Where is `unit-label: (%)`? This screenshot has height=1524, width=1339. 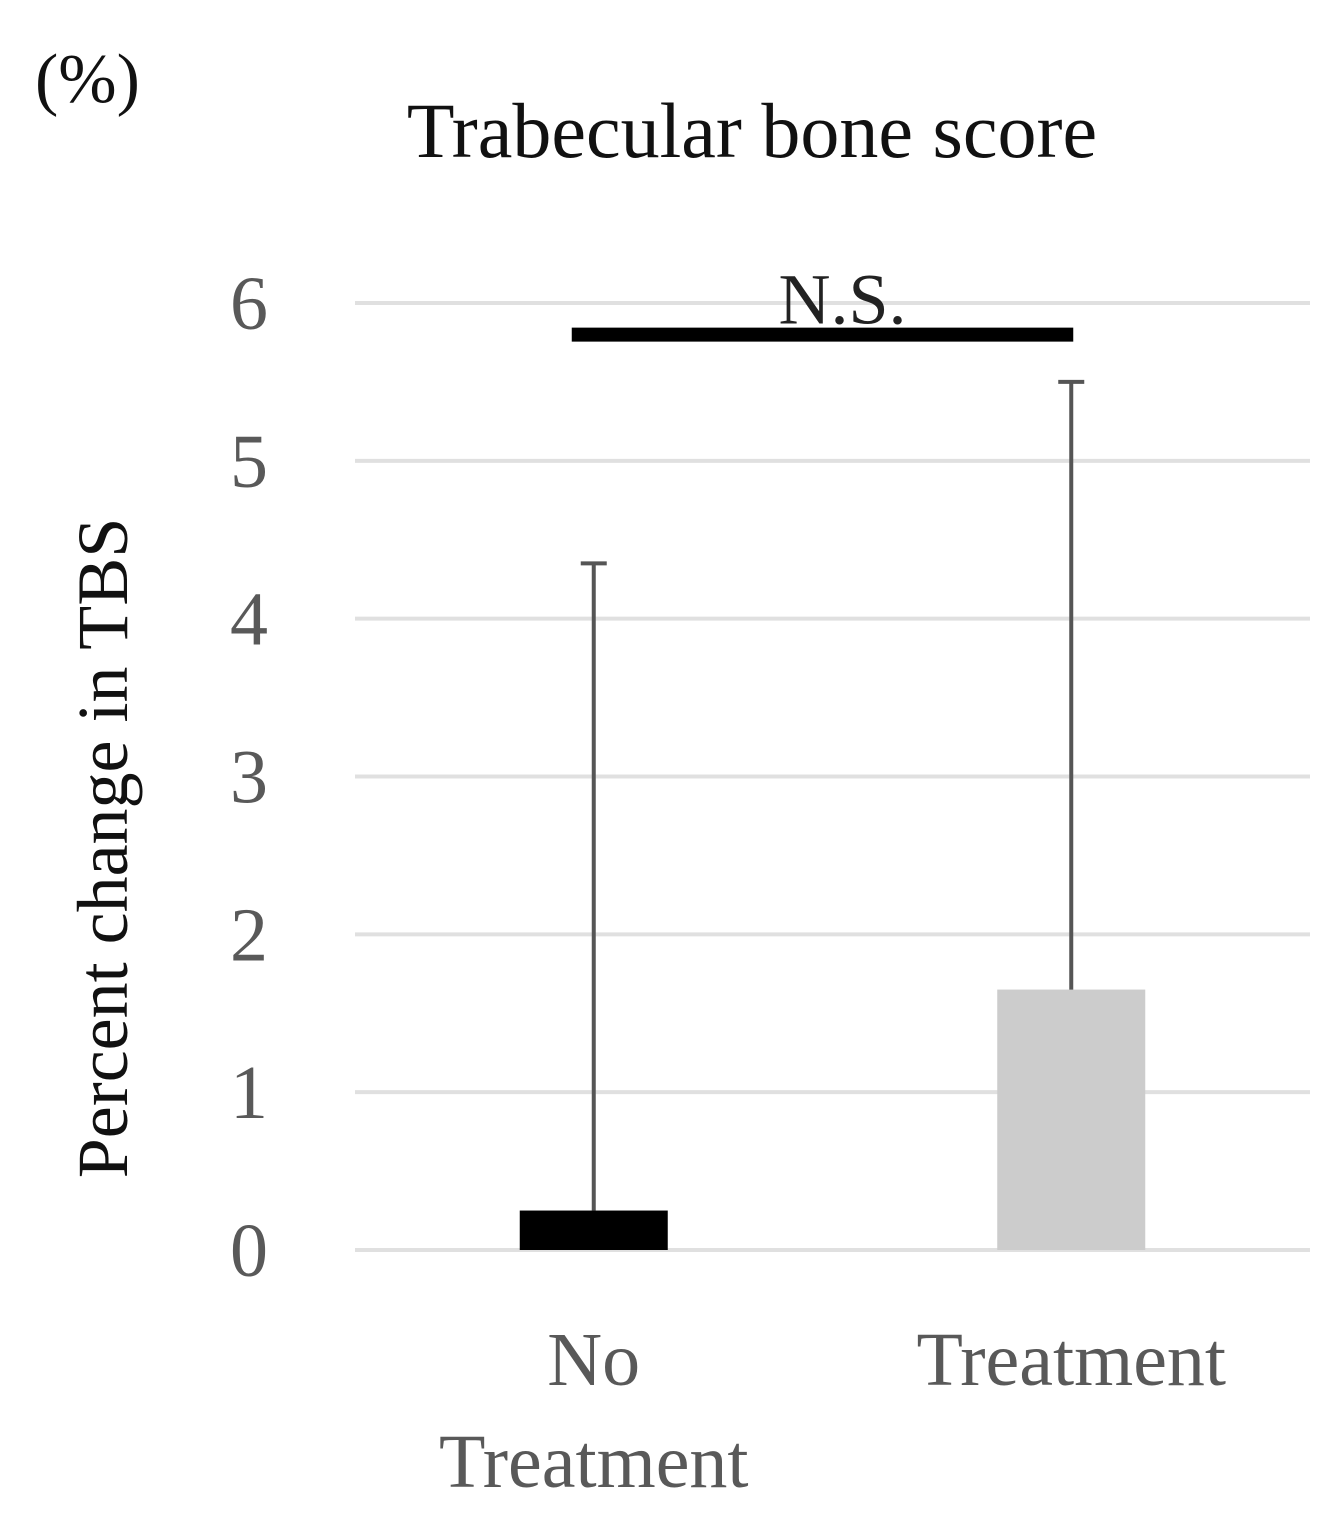
unit-label: (%) is located at coordinates (87, 79).